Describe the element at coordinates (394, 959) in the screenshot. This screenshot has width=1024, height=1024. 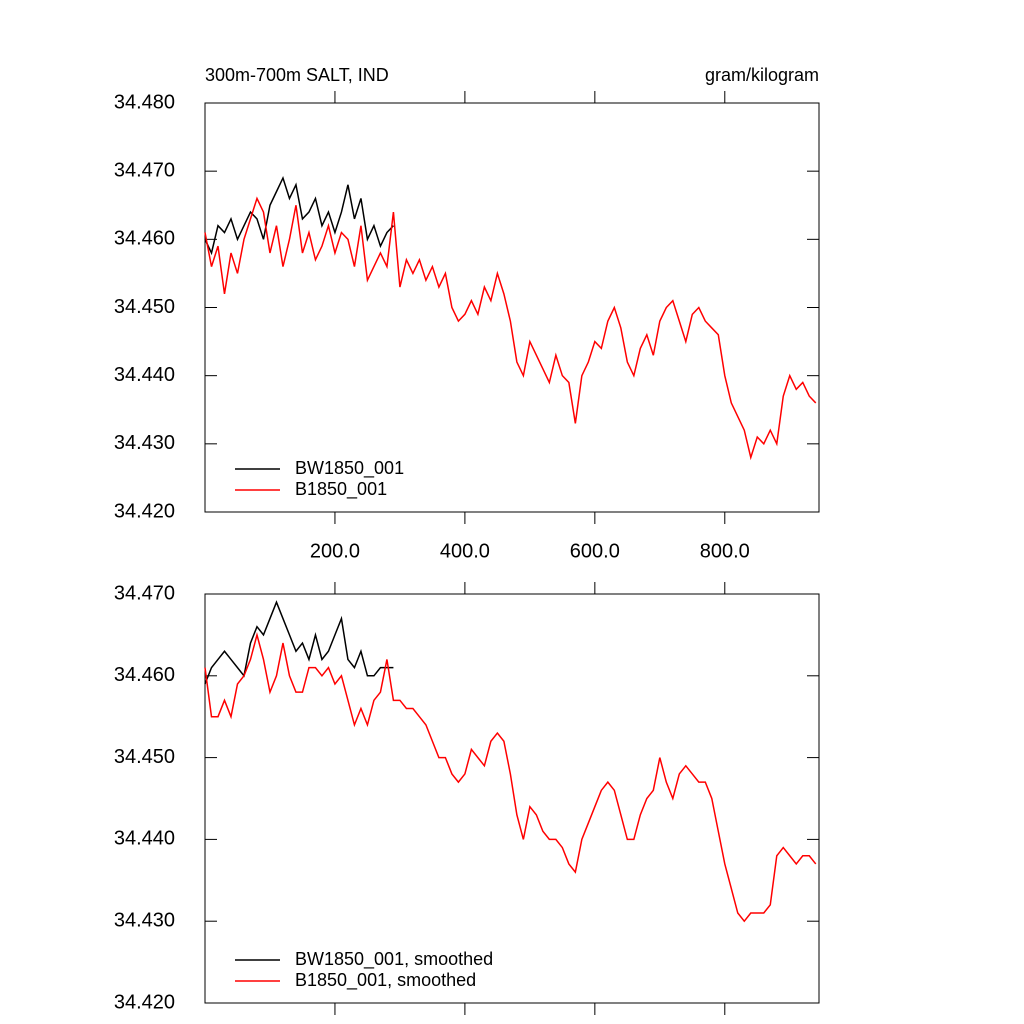
I see `legend-label: BW1850_001, smoothed` at that location.